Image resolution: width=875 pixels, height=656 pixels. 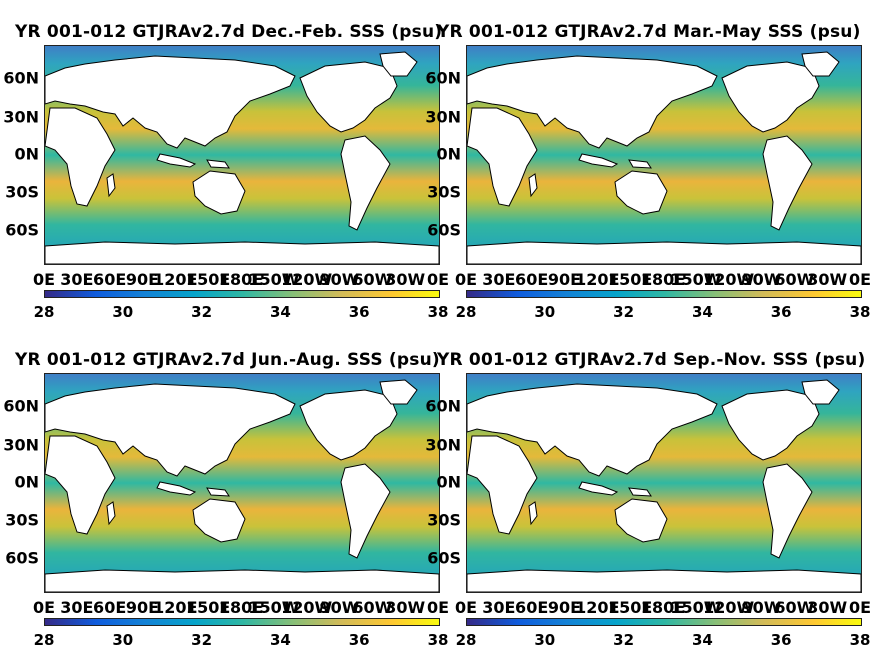 I want to click on lon-tick-label: 120W, so click(x=307, y=279).